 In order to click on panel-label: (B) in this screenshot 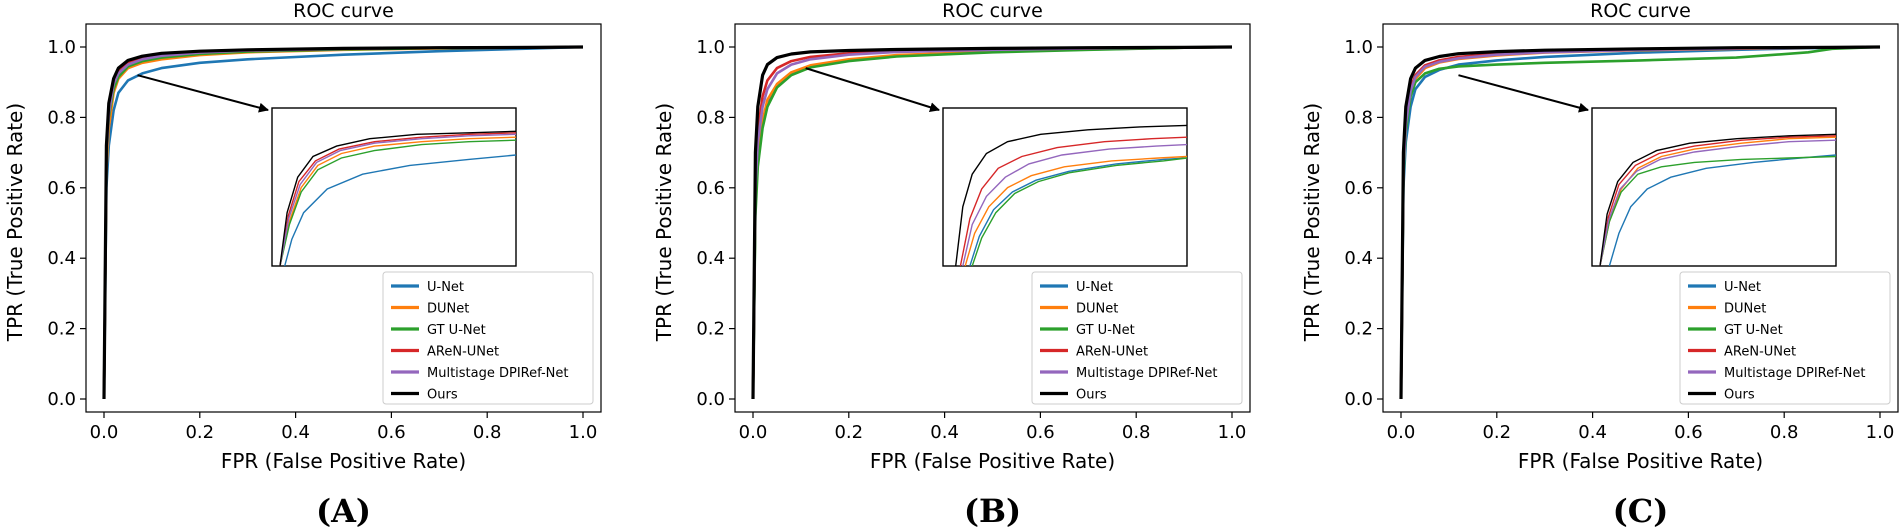, I will do `click(992, 511)`.